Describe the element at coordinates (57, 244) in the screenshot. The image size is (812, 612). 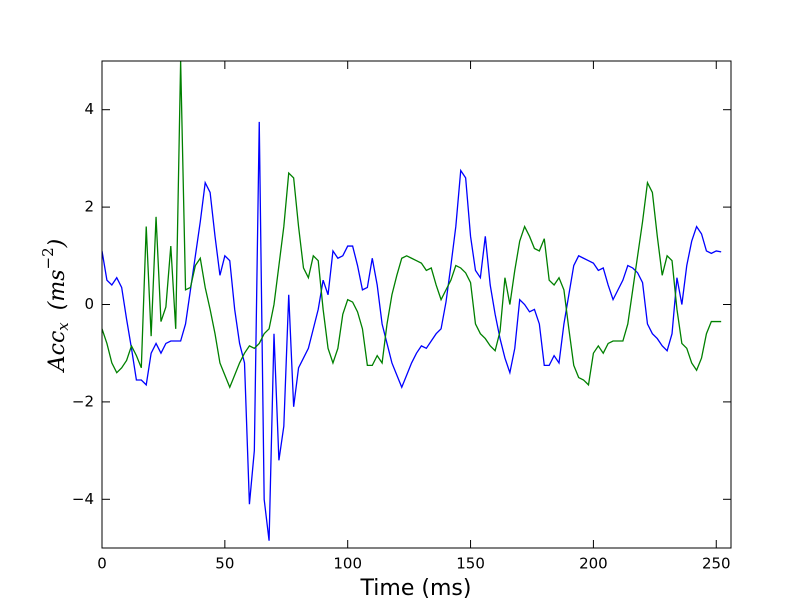
I see `y-label-close: )` at that location.